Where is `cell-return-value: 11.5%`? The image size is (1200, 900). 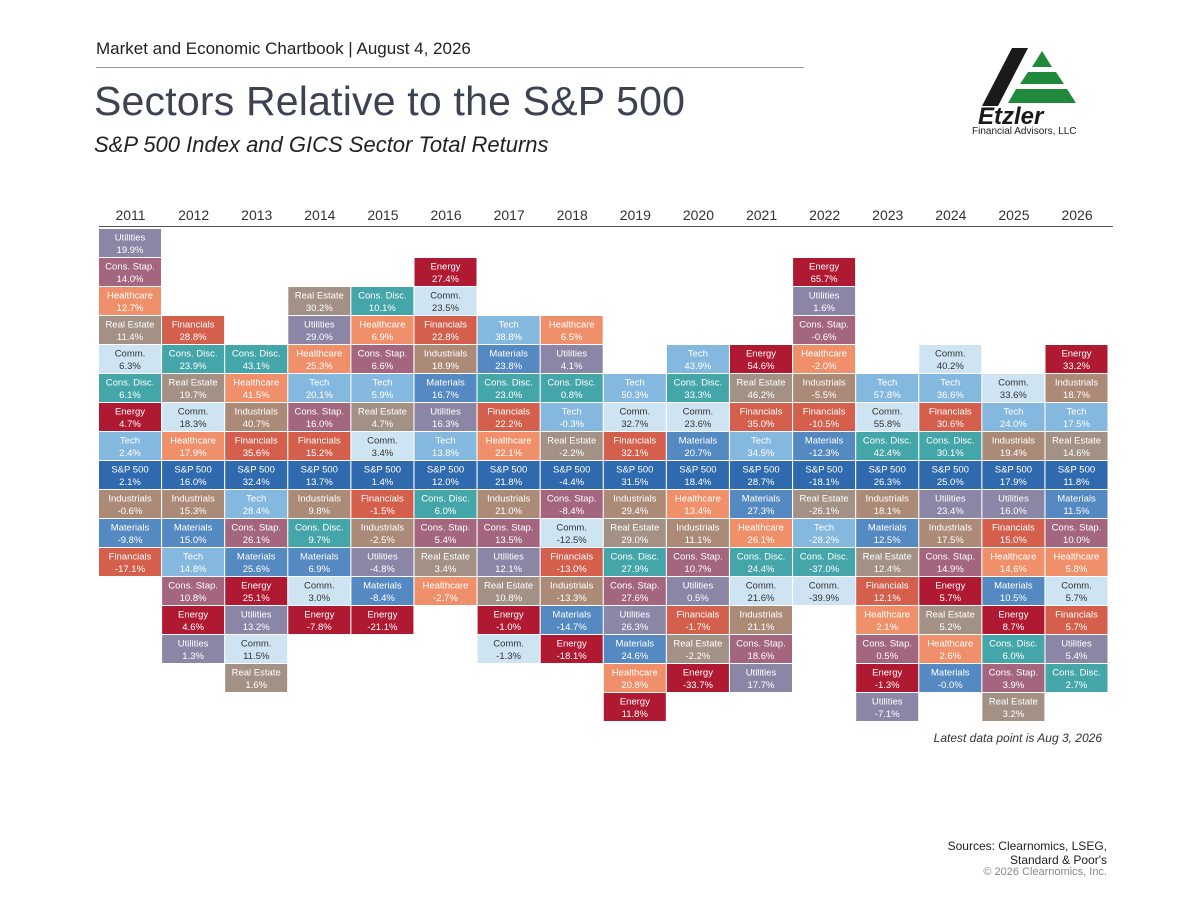
cell-return-value: 11.5% is located at coordinates (256, 656).